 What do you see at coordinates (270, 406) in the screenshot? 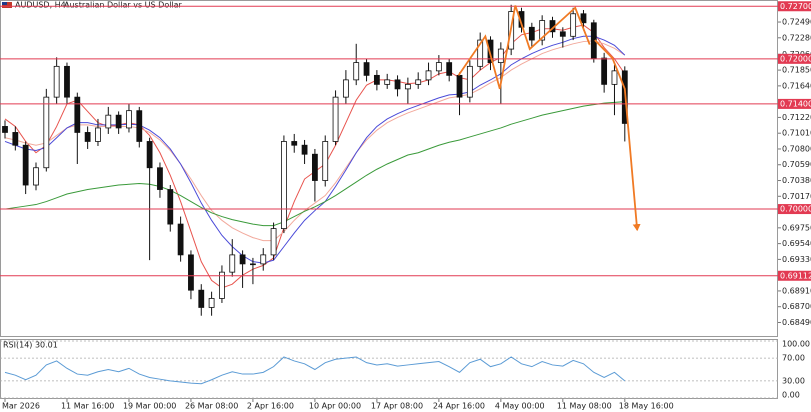
I see `x-tick-label: 2 Apr 16:00` at bounding box center [270, 406].